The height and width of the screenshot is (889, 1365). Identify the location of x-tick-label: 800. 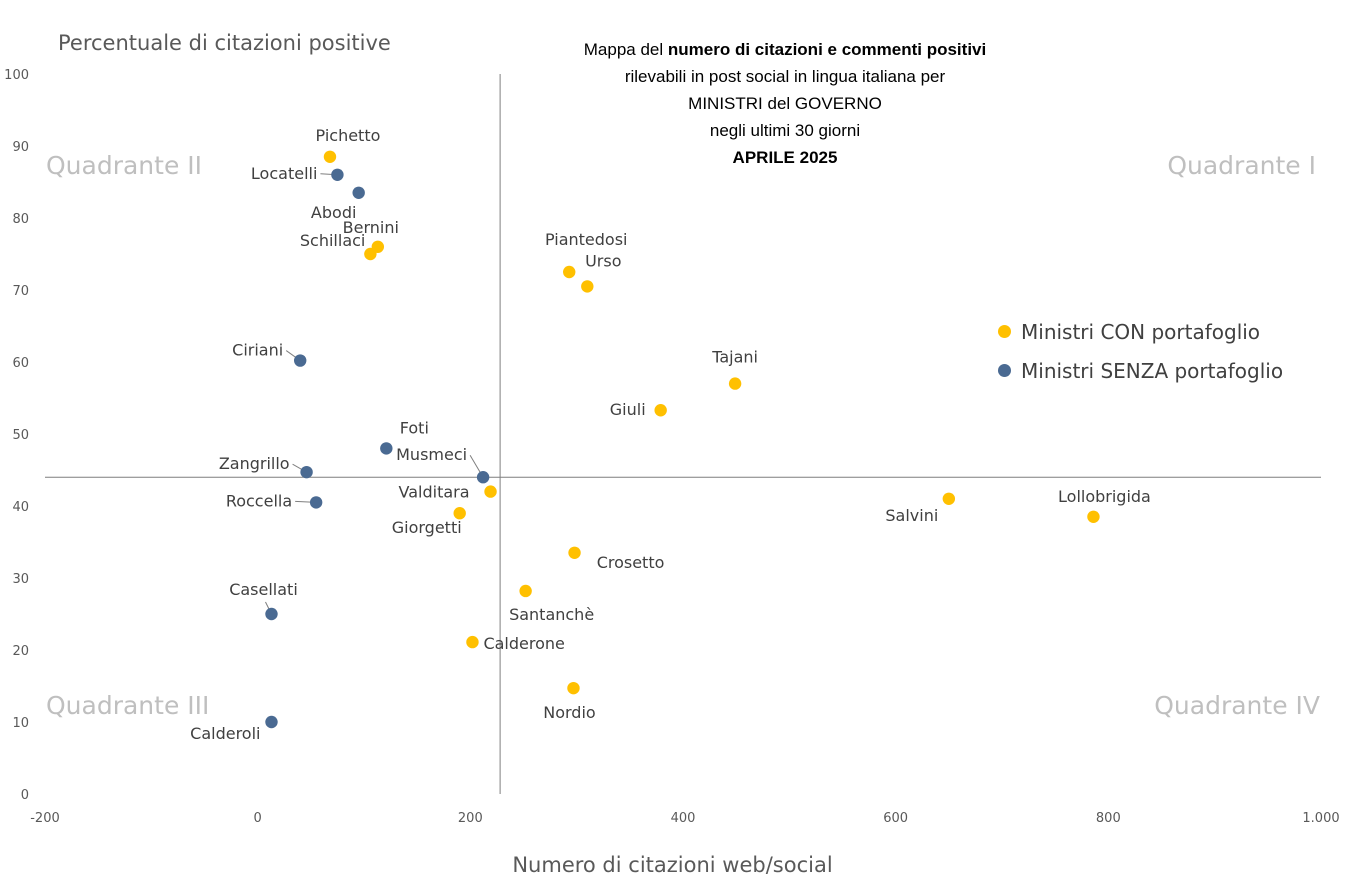
(1108, 818).